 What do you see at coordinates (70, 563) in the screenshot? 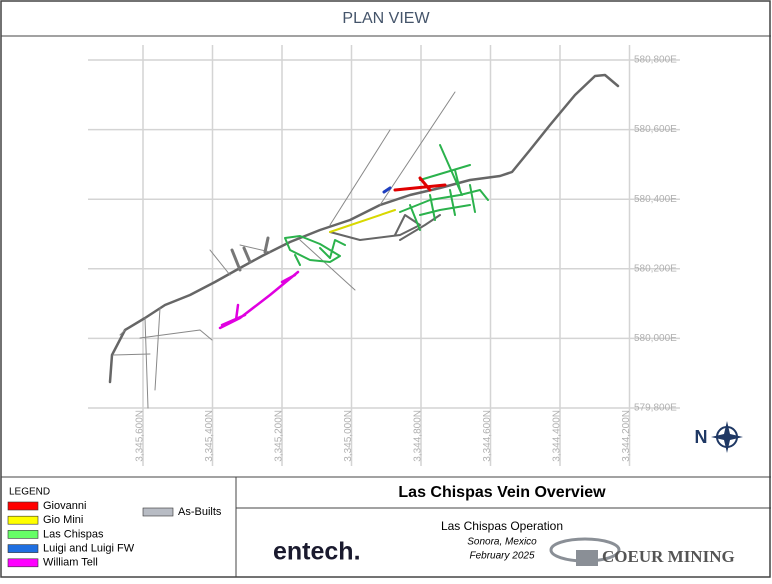
I see `legend-label: William Tell` at bounding box center [70, 563].